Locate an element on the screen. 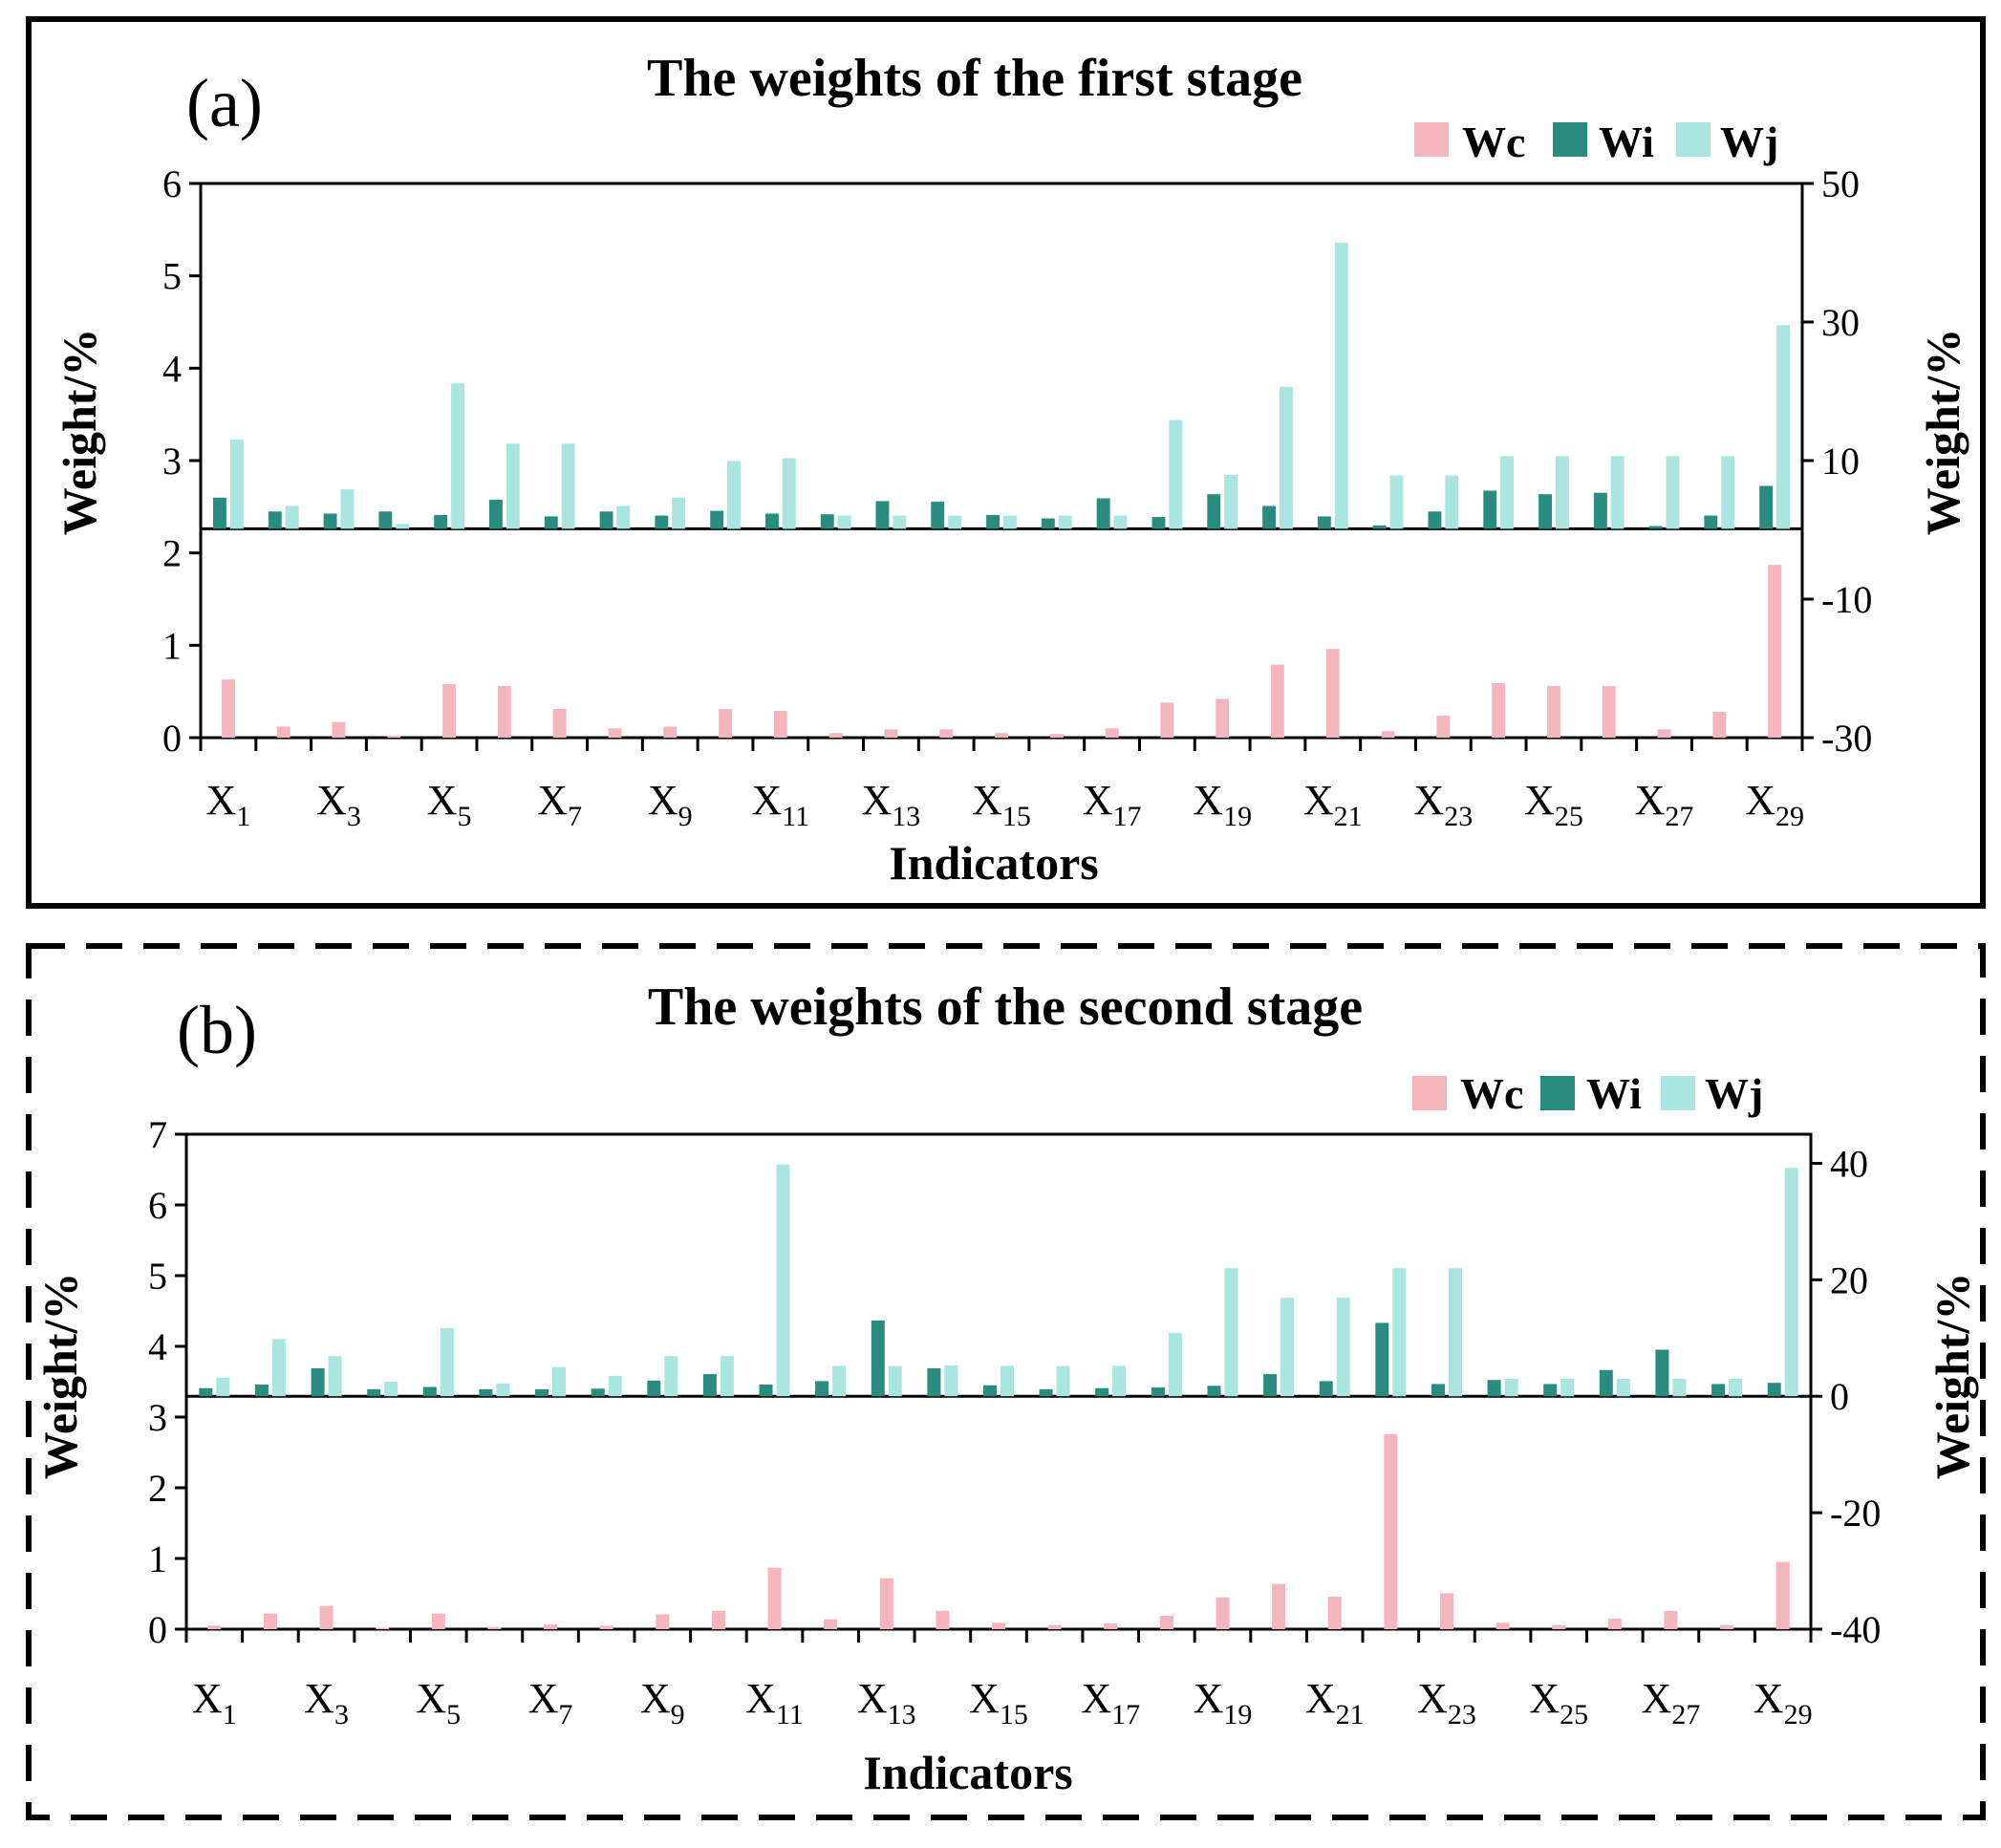 This screenshot has height=1848, width=2001. panel-a-label: (a) is located at coordinates (224, 103).